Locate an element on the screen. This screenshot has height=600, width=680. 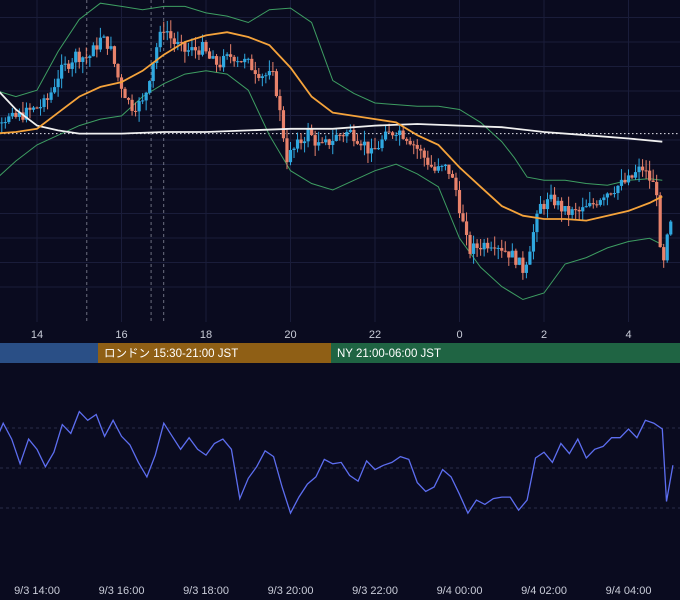
price-x-tick-label: 14 is located at coordinates (37, 335).